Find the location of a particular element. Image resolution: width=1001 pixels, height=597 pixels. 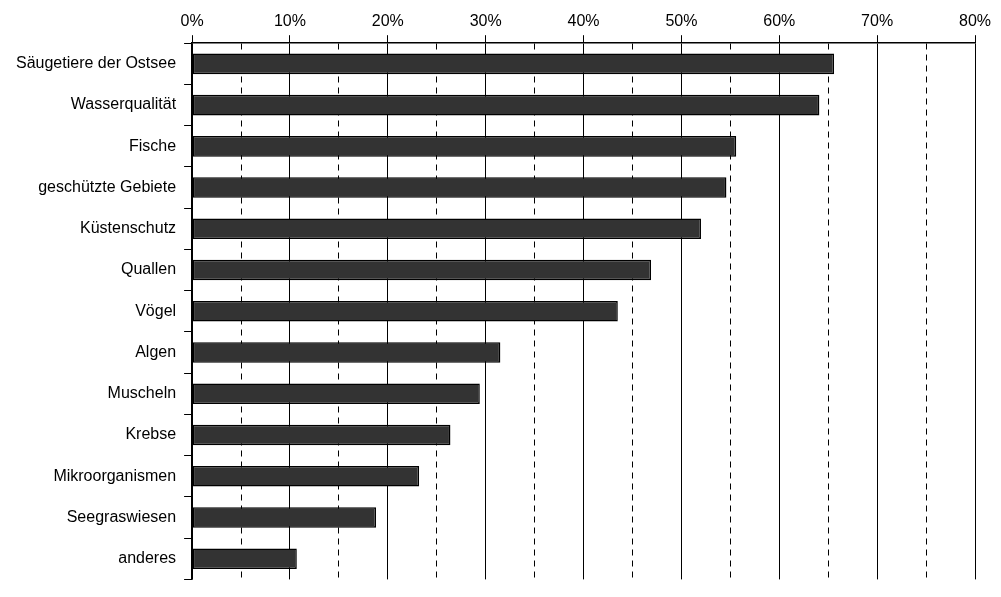

y-tick-label: Küstenschutz is located at coordinates (128, 228).